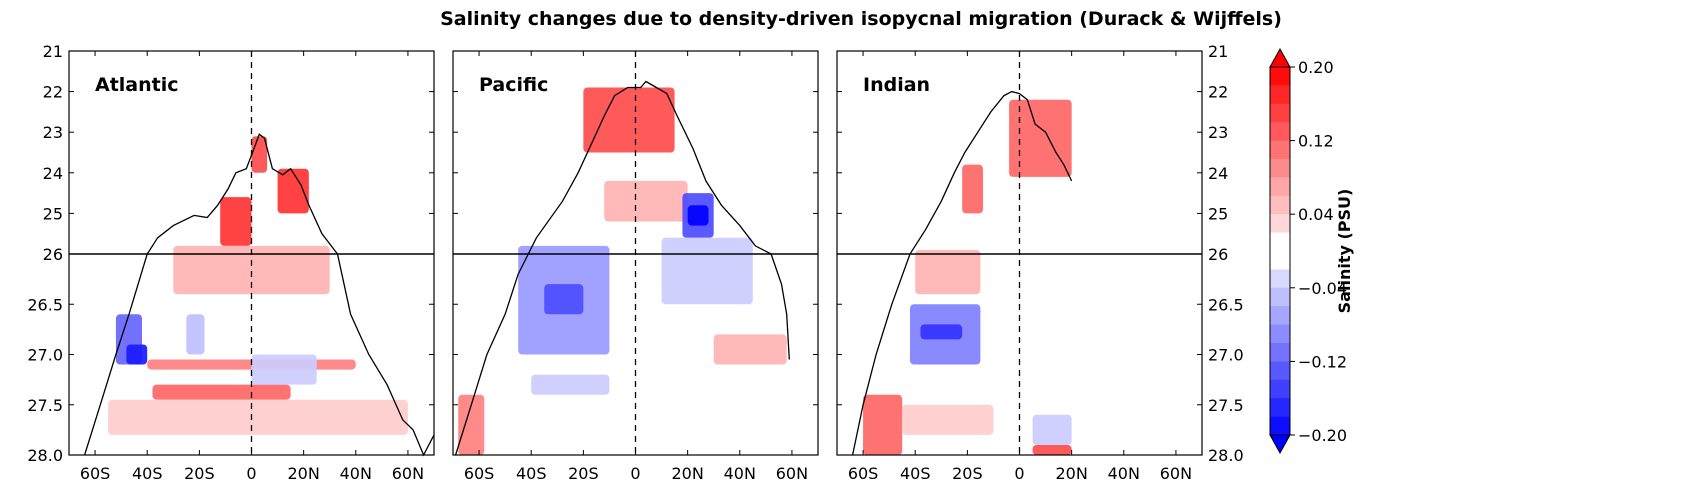 Image resolution: width=1700 pixels, height=504 pixels. What do you see at coordinates (53, 92) in the screenshot?
I see `y-tick-label: 22` at bounding box center [53, 92].